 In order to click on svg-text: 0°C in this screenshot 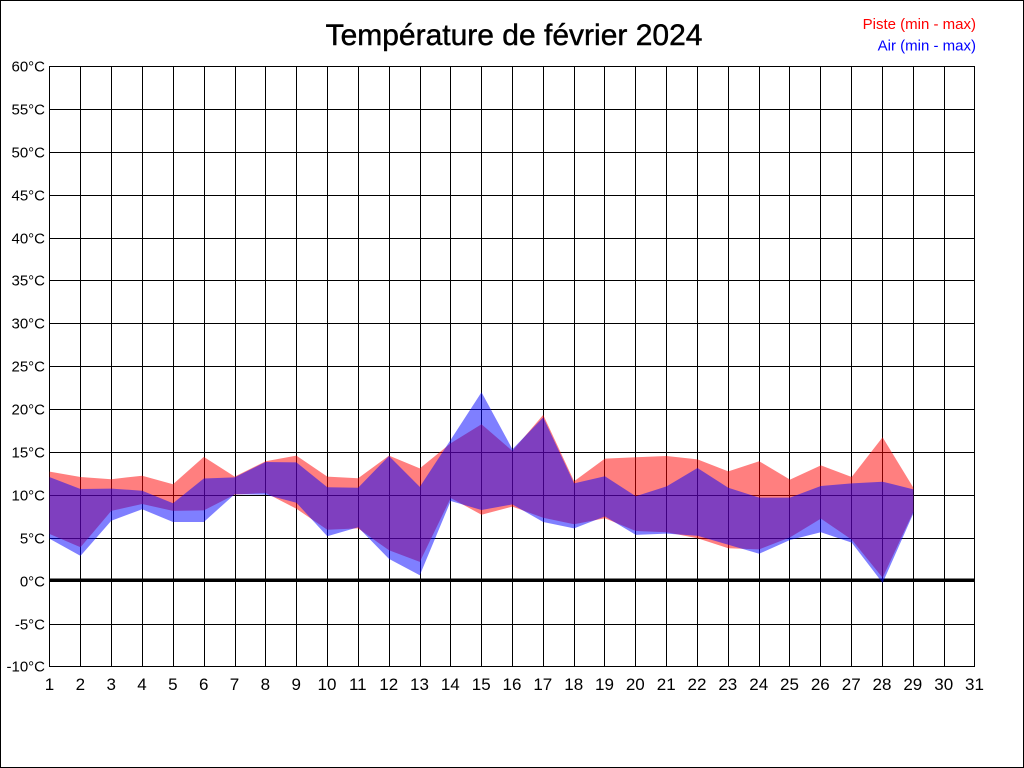, I will do `click(32, 582)`.